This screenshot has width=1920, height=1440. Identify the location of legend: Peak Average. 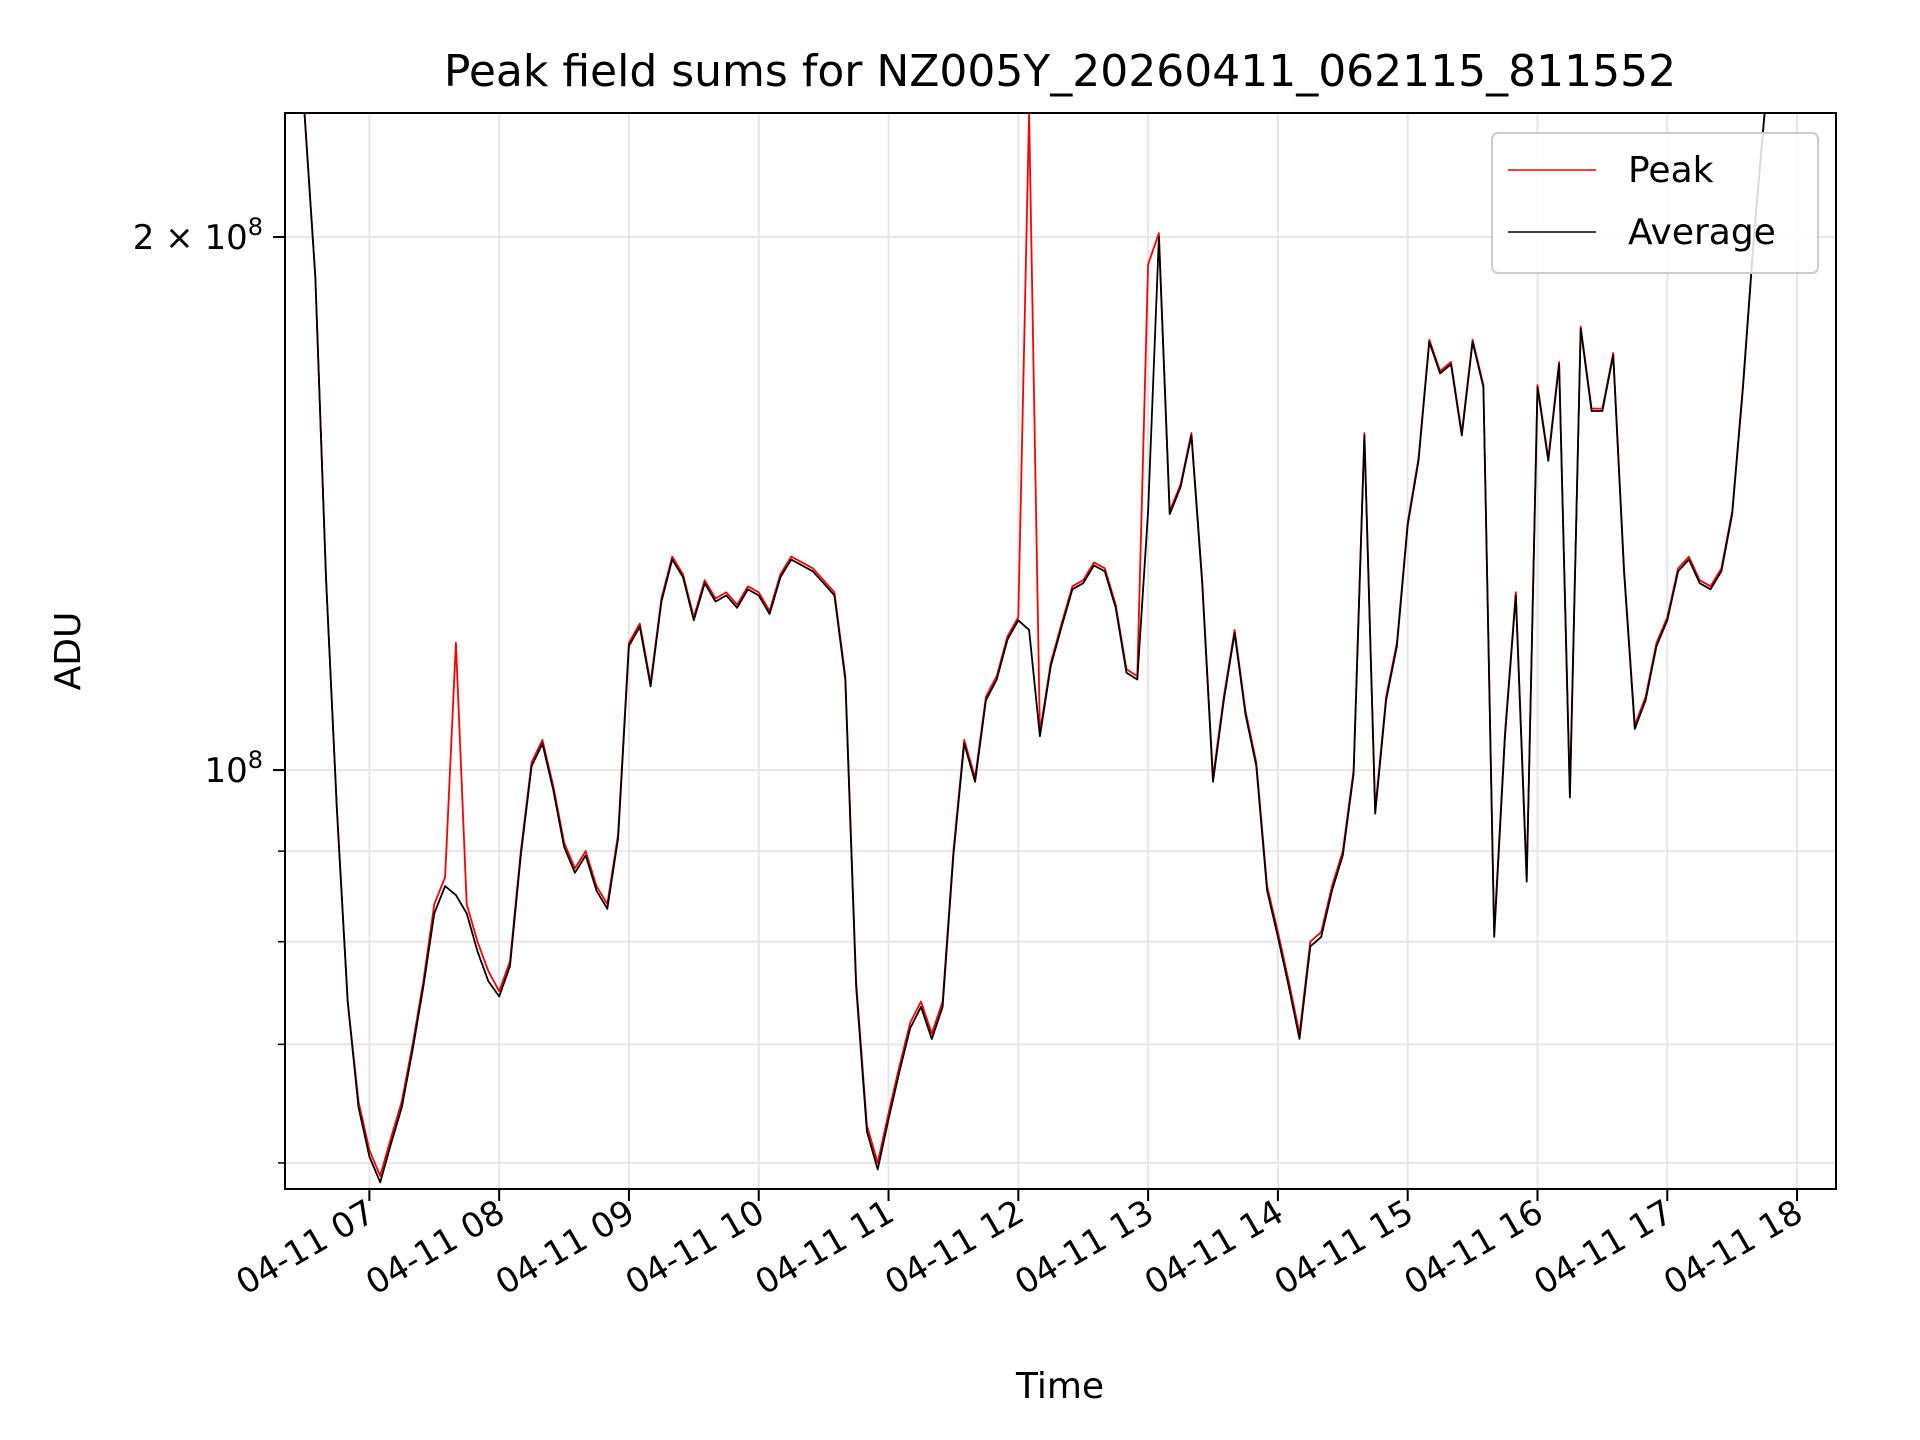
(1655, 203).